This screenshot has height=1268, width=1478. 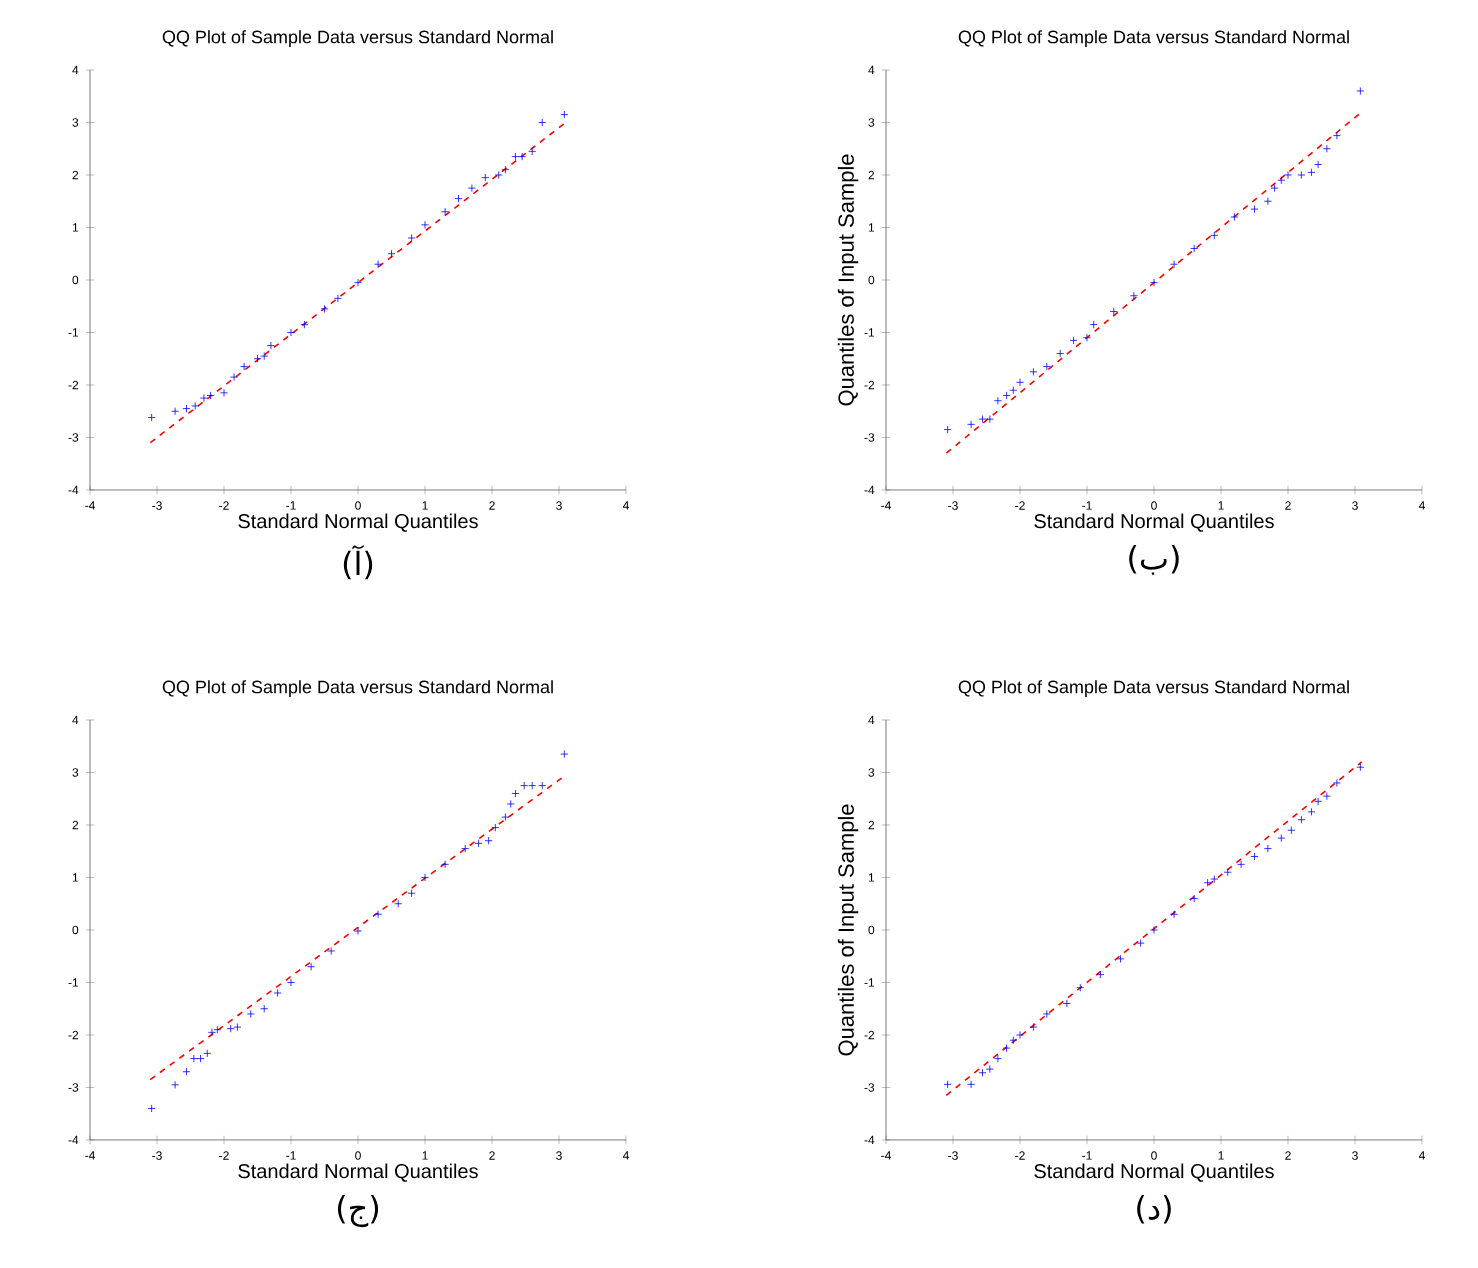 What do you see at coordinates (1154, 560) in the screenshot?
I see `text: (ب)` at bounding box center [1154, 560].